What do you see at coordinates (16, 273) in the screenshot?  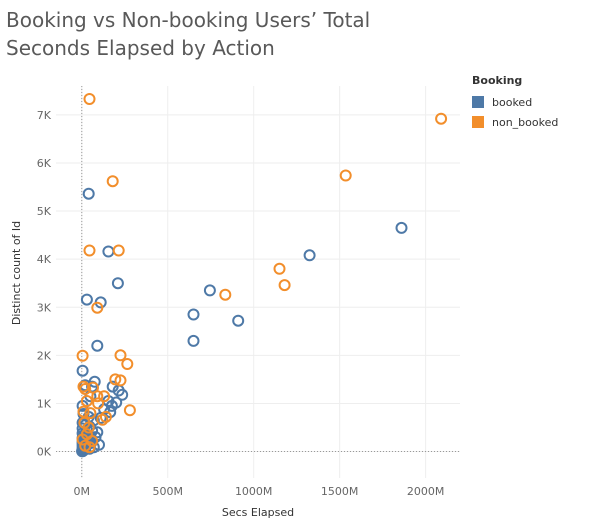 I see `y-axis-label: Distinct count of Id` at bounding box center [16, 273].